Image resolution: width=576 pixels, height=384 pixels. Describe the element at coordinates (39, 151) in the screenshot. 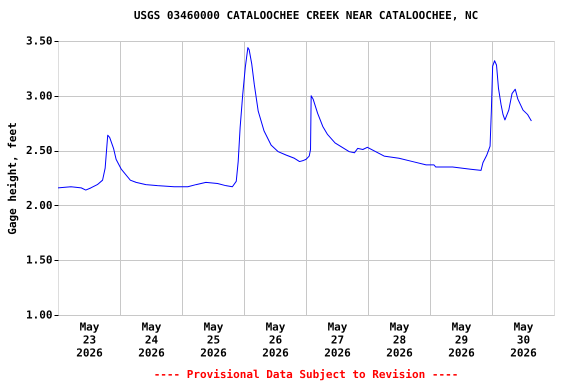

I see `y-tick-label: 2.50` at that location.